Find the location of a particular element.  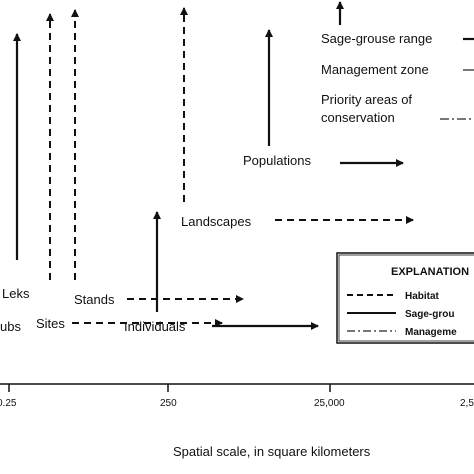

range-legend-label: Sage-grouse range is located at coordinates (376, 38).